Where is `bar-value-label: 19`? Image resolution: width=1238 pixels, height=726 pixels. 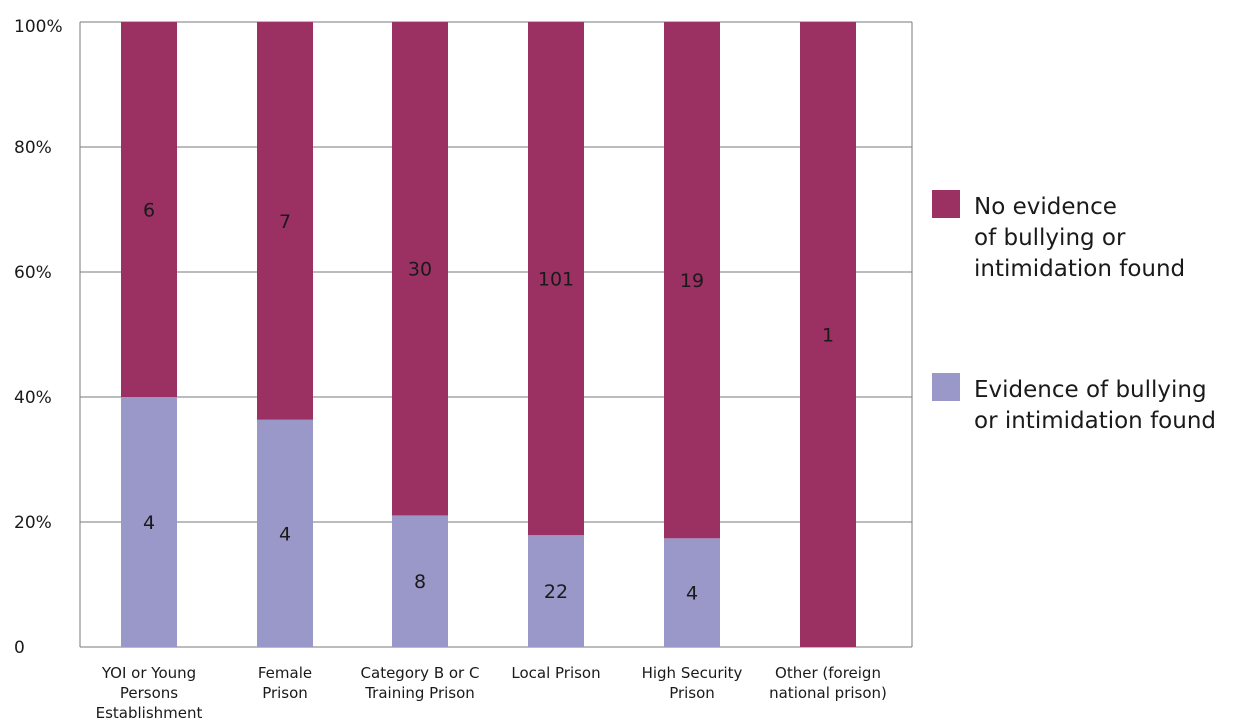 bar-value-label: 19 is located at coordinates (692, 281).